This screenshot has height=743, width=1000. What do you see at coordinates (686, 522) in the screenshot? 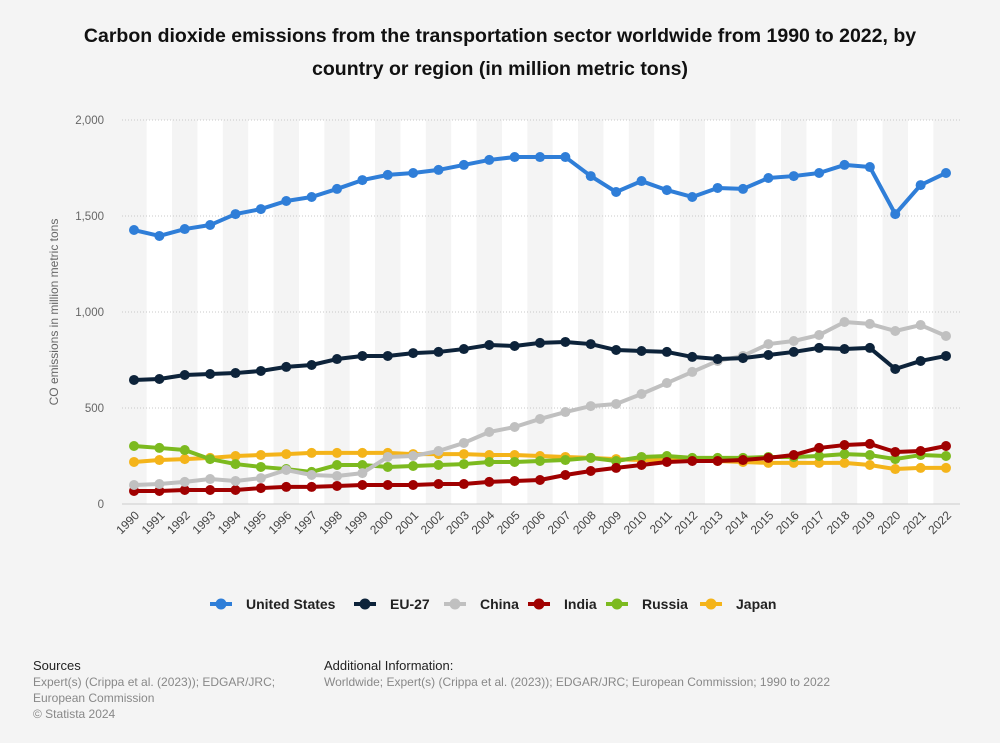
I see `x-tick-label: 2012` at bounding box center [686, 522].